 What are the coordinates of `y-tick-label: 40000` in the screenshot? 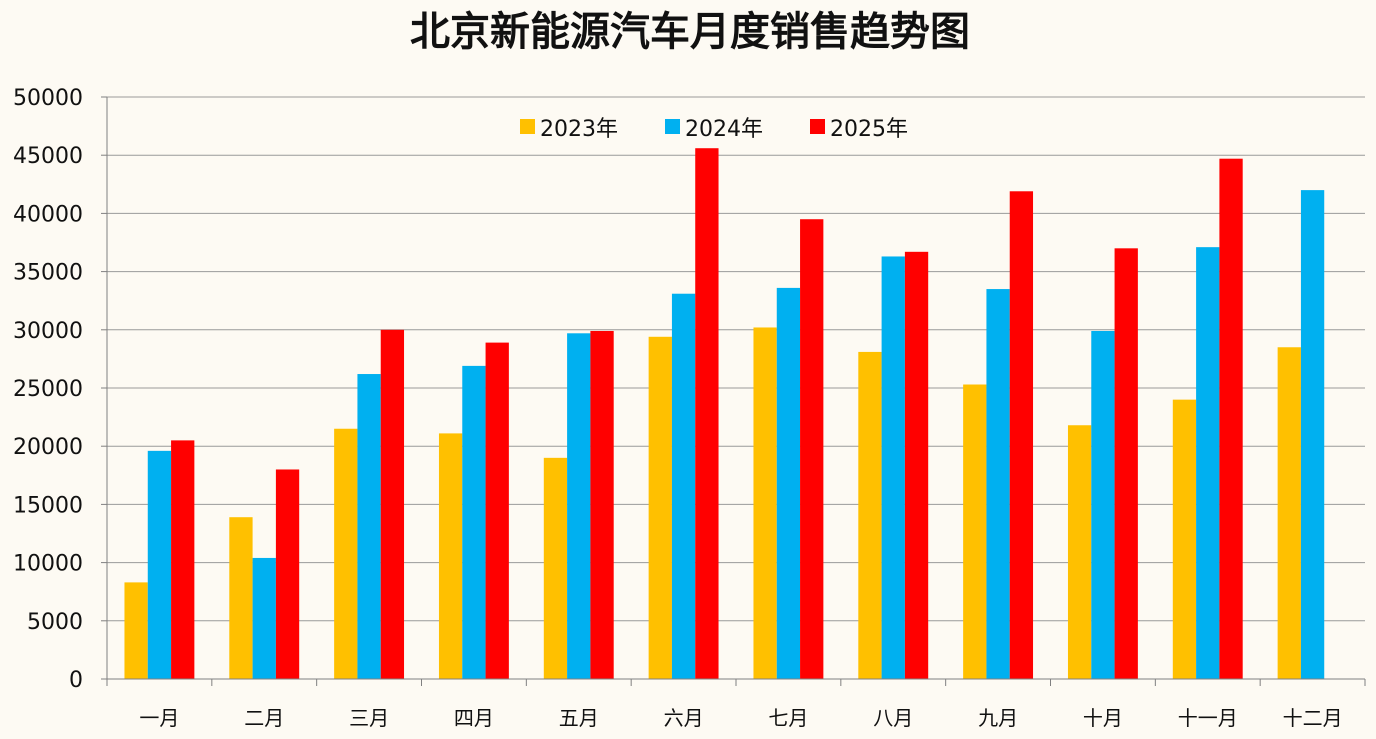 It's located at (48, 214).